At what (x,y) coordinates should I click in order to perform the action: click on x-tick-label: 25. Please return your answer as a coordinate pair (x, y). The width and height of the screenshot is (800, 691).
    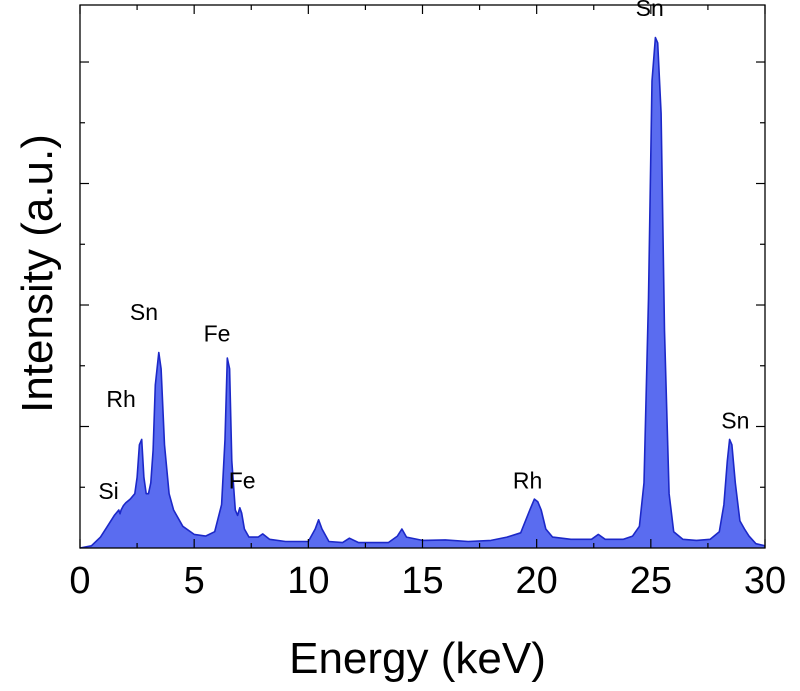
    Looking at the image, I should click on (651, 581).